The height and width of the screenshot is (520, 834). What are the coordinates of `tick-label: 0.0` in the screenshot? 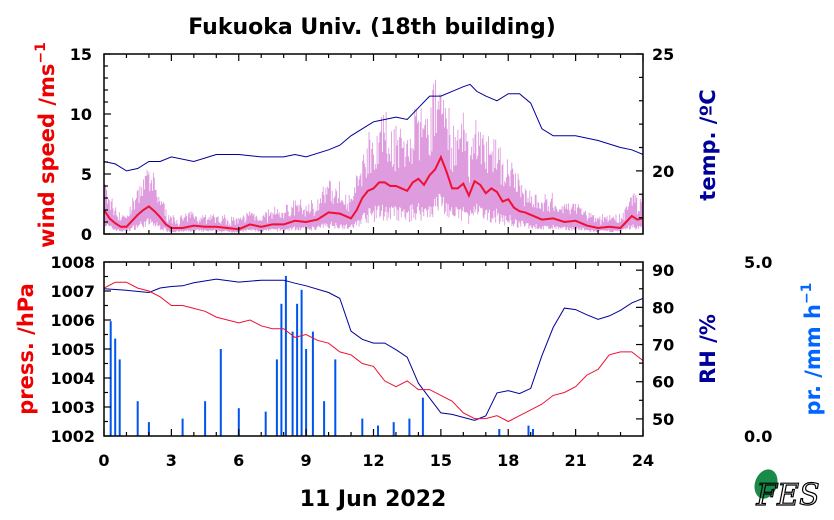 It's located at (758, 436).